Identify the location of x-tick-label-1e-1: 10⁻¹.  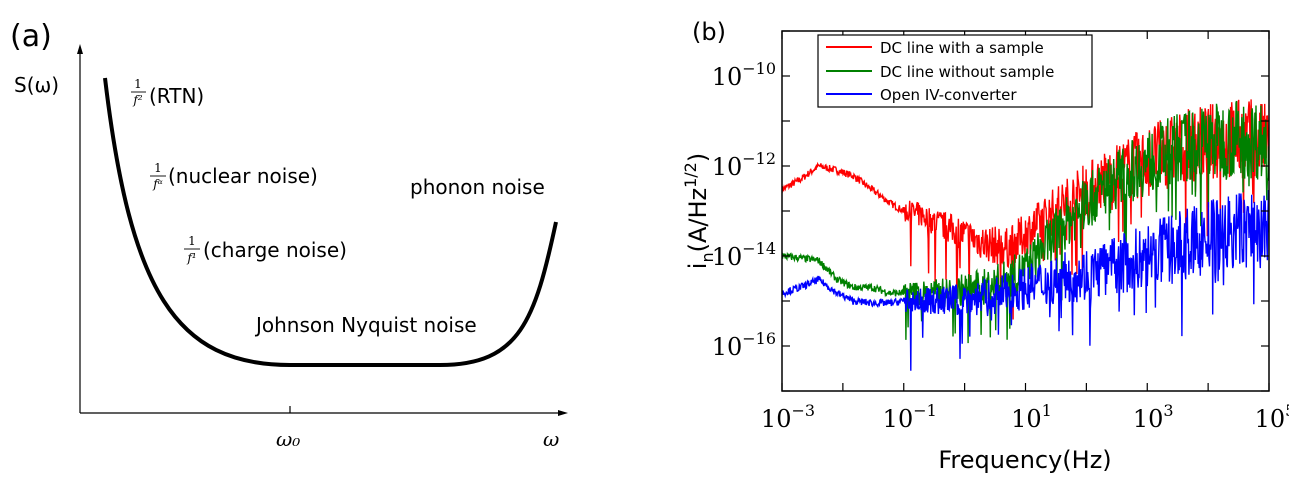
(910, 417).